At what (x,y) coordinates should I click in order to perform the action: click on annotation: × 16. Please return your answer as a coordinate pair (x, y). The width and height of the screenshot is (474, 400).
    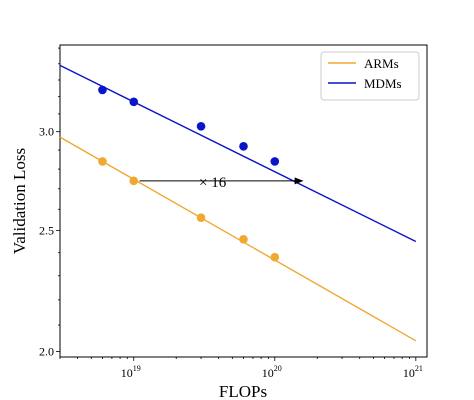
    Looking at the image, I should click on (221, 183).